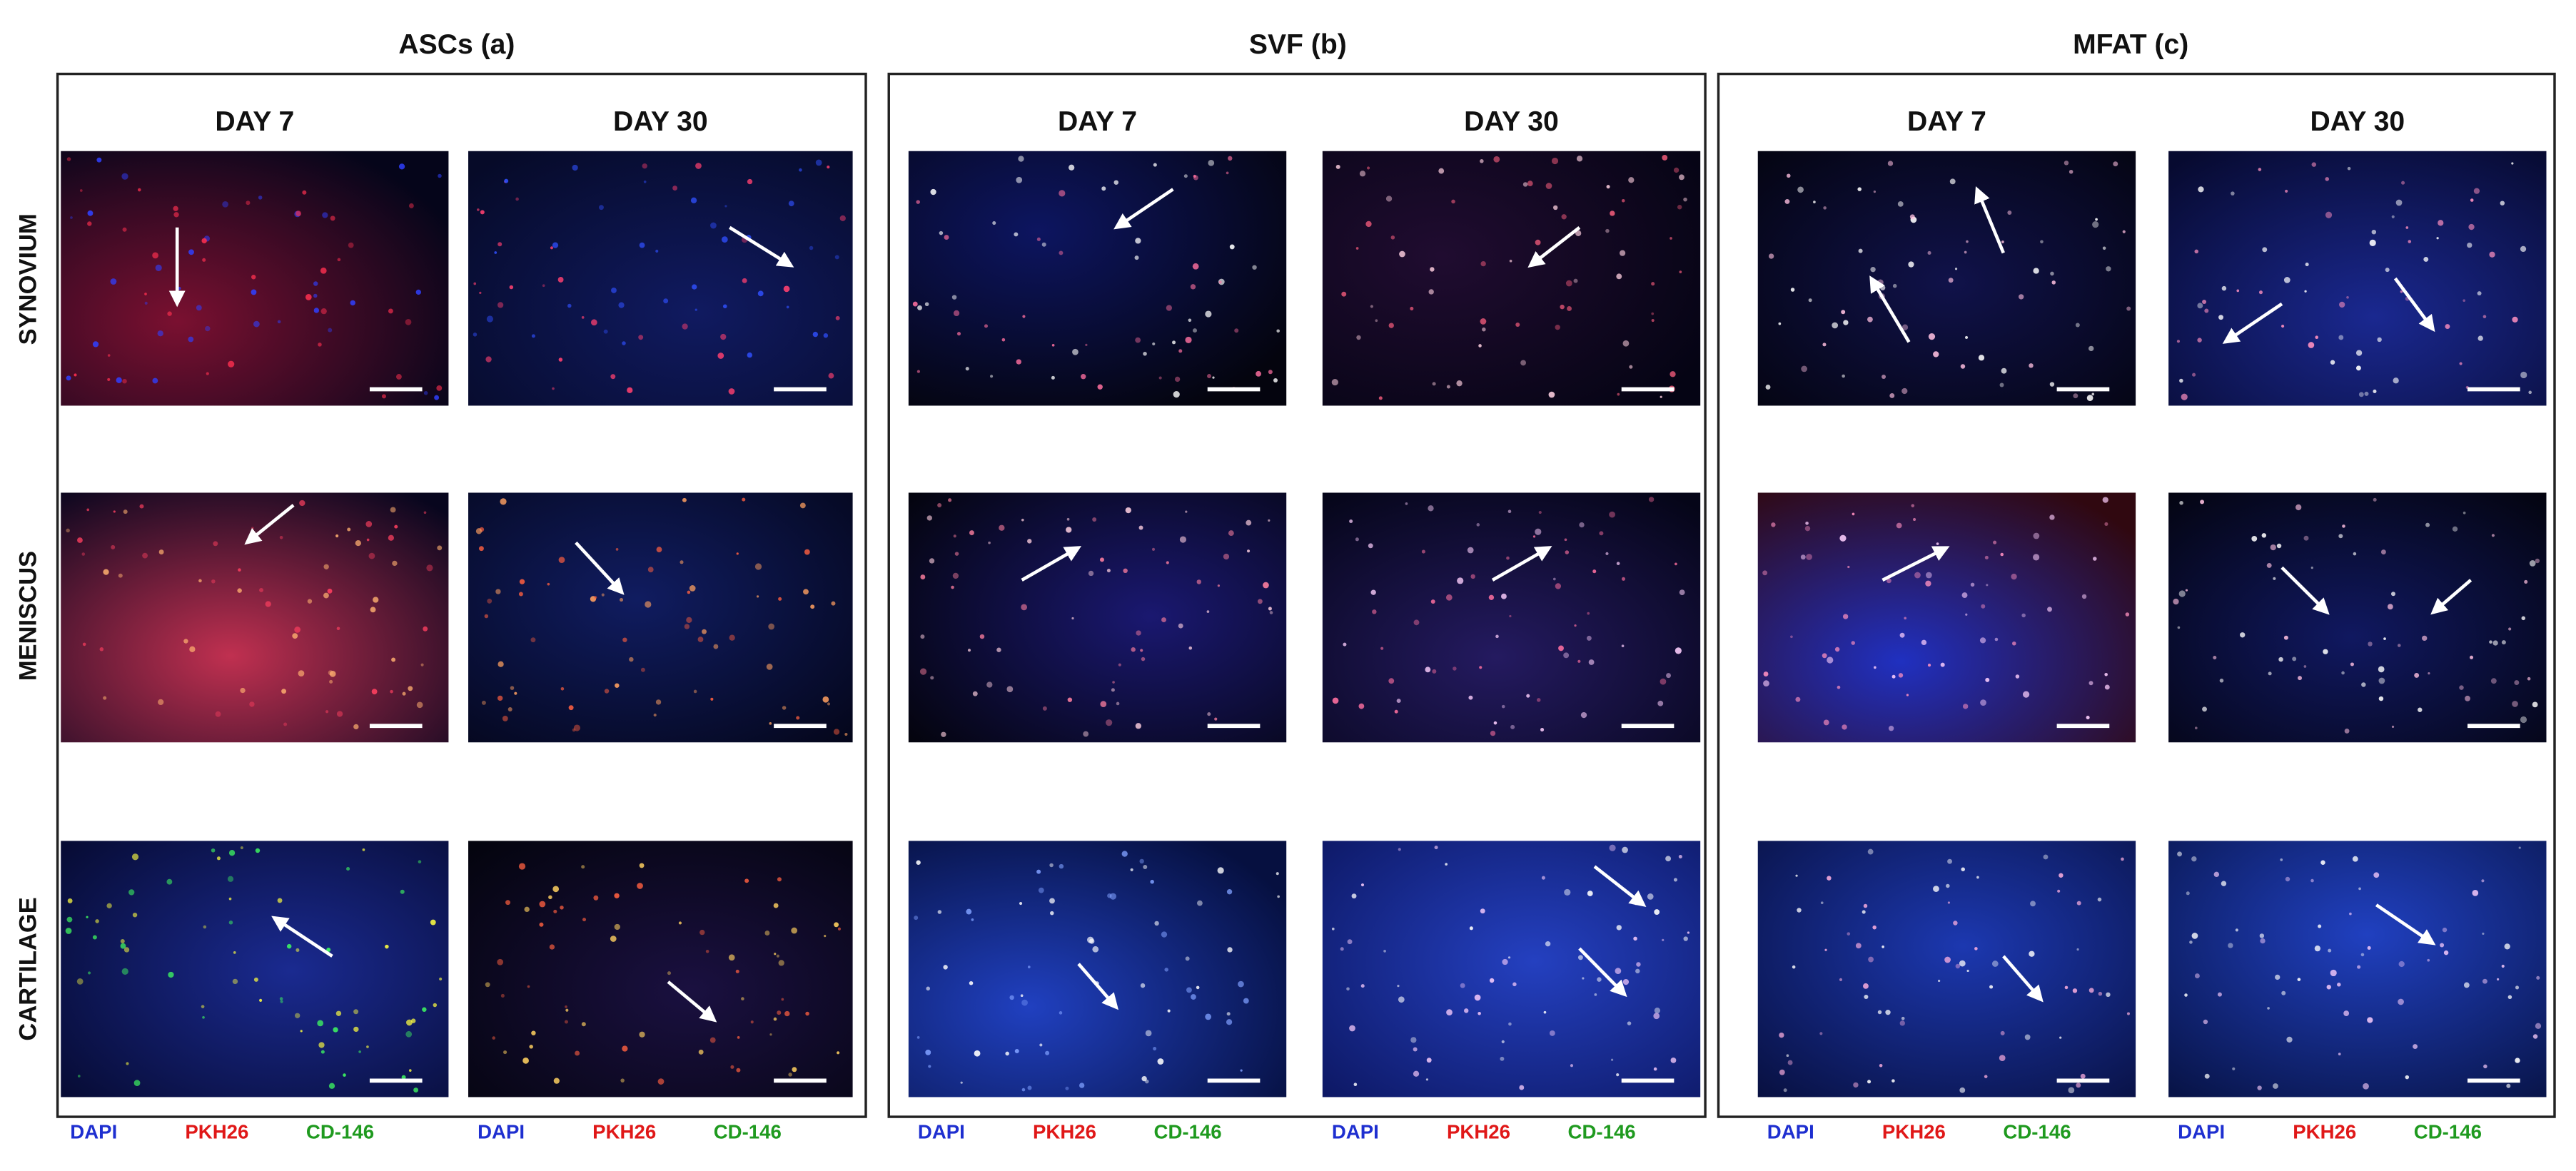 Image resolution: width=2576 pixels, height=1171 pixels. I want to click on micrograph-image, so click(660, 278).